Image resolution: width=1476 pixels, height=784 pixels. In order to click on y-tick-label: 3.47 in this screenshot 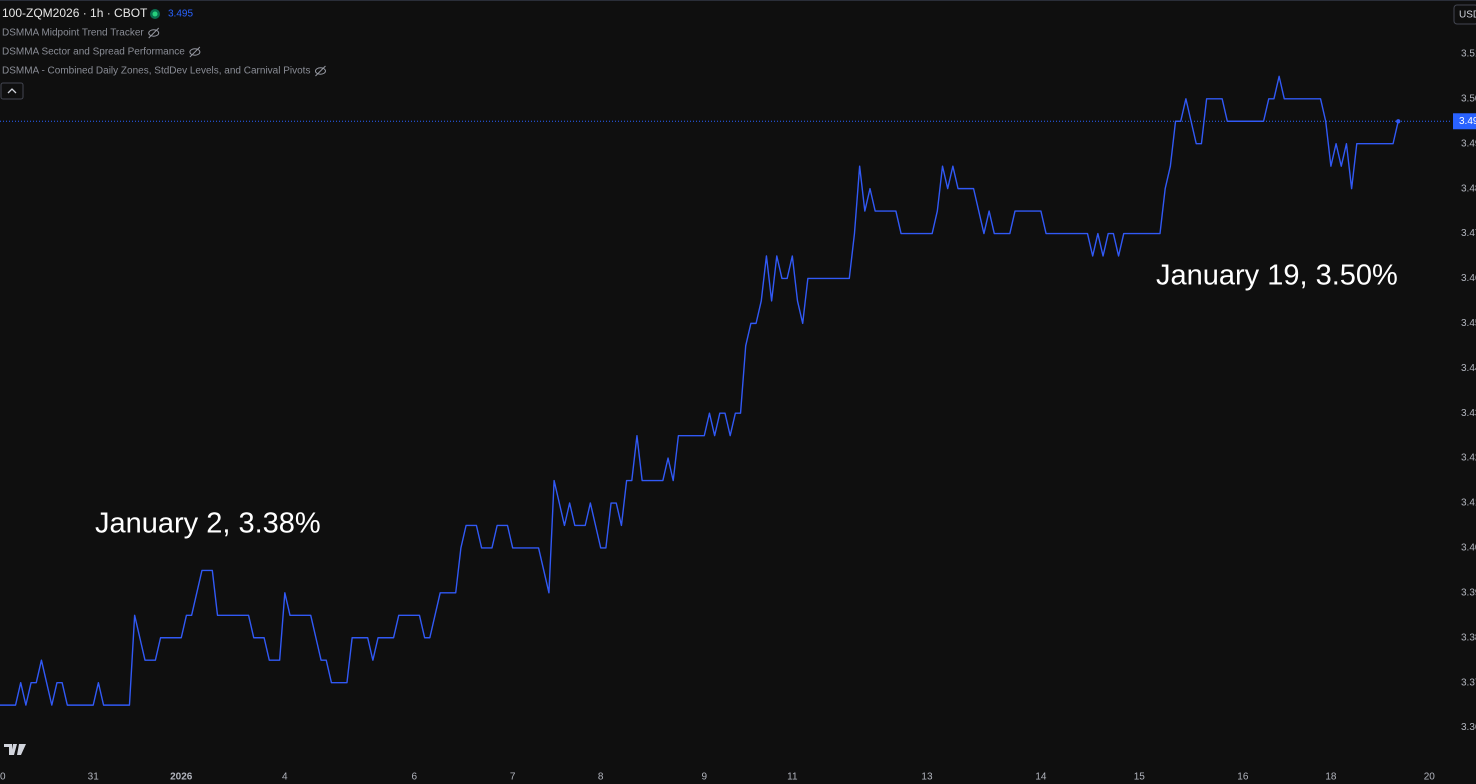, I will do `click(1468, 233)`.